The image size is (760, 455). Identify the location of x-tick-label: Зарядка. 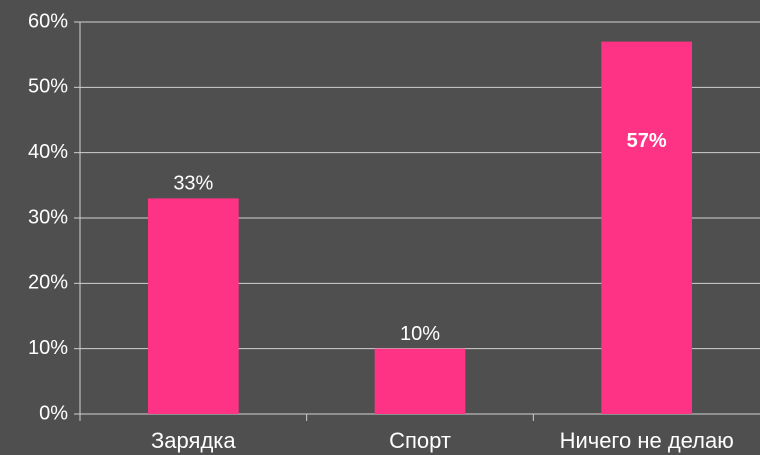
(193, 440).